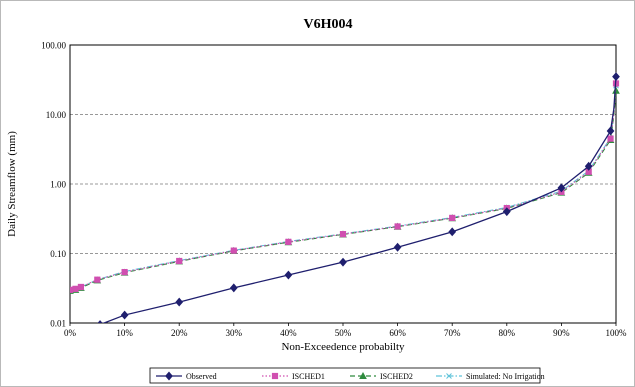  Describe the element at coordinates (234, 333) in the screenshot. I see `x-tick-label: 30%` at that location.